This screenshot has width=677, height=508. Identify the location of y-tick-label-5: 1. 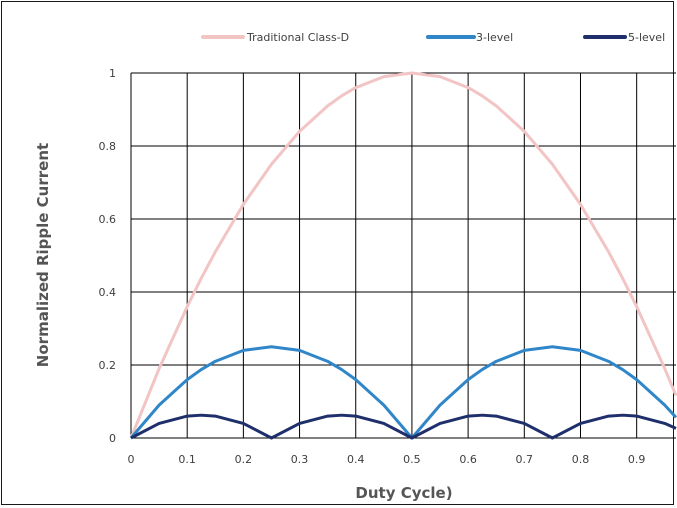
(112, 73).